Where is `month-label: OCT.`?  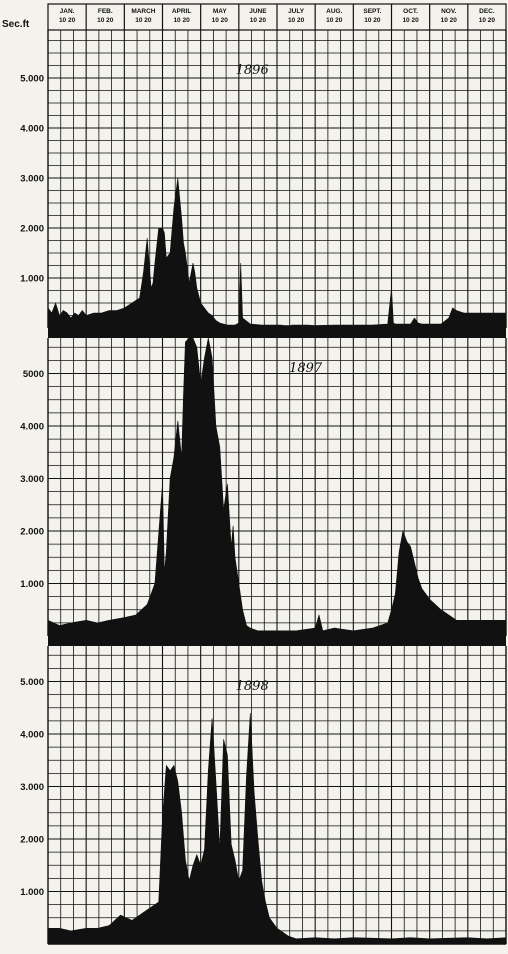 month-label: OCT. is located at coordinates (410, 11).